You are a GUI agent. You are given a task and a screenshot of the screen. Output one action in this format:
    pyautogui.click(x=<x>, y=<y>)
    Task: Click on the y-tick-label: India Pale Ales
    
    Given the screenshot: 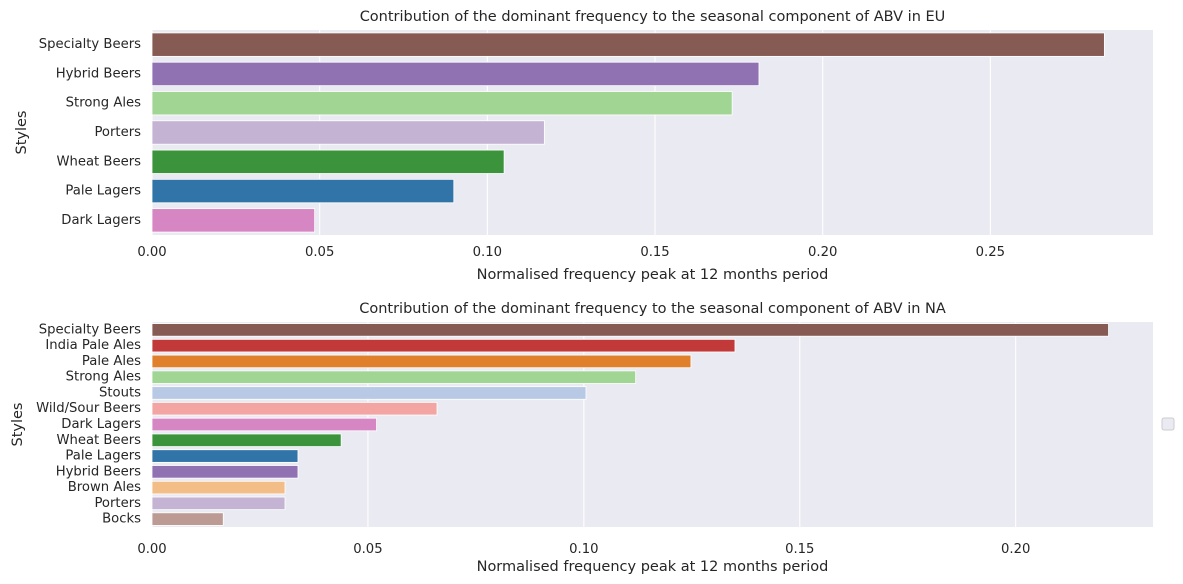 What is the action you would take?
    pyautogui.click(x=93, y=345)
    